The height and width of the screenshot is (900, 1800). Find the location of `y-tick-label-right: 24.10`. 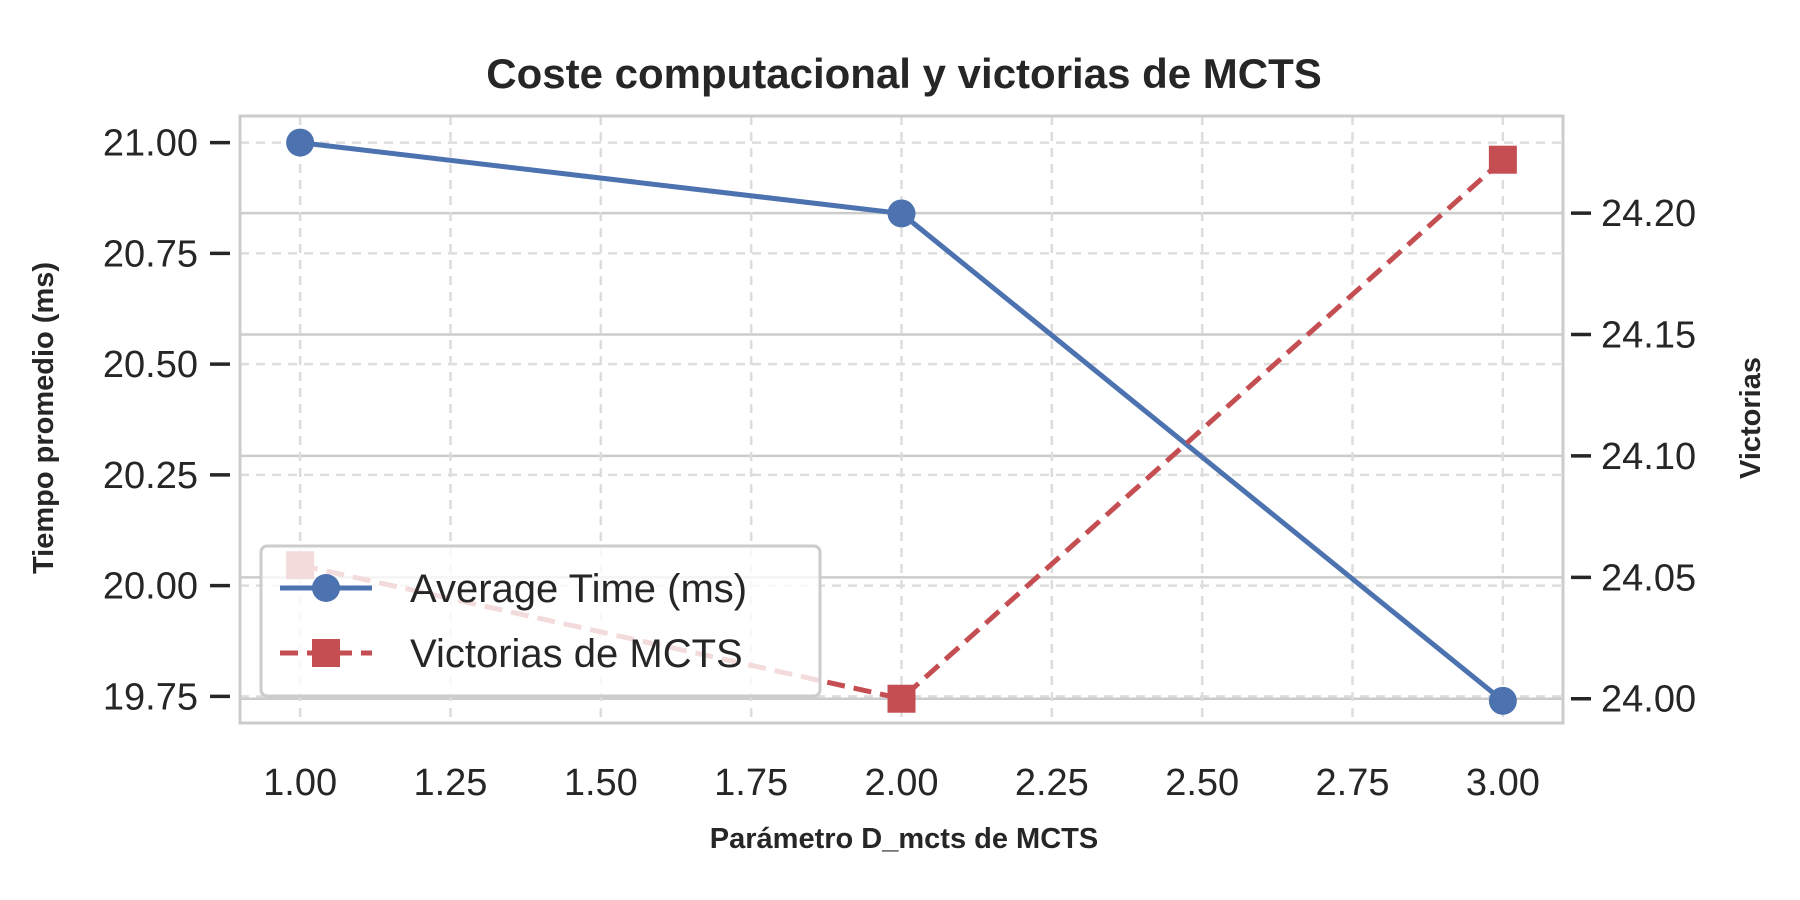

y-tick-label-right: 24.10 is located at coordinates (1648, 457).